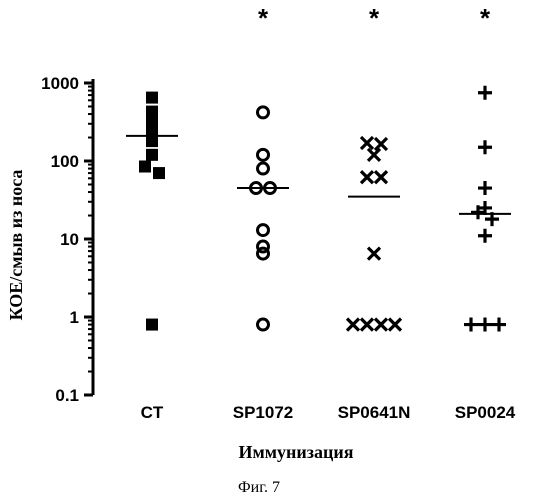 This screenshot has width=552, height=499. What do you see at coordinates (16, 245) in the screenshot?
I see `y-axis-title: КОЕ/смыв из носа` at bounding box center [16, 245].